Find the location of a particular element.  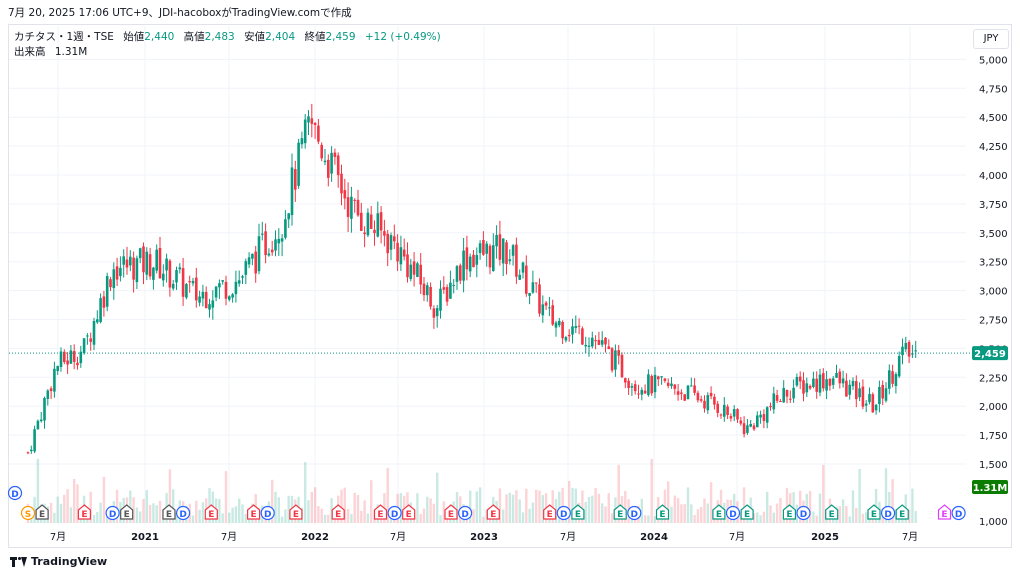

symbol-label: カチタス・1週・TSE is located at coordinates (64, 37).